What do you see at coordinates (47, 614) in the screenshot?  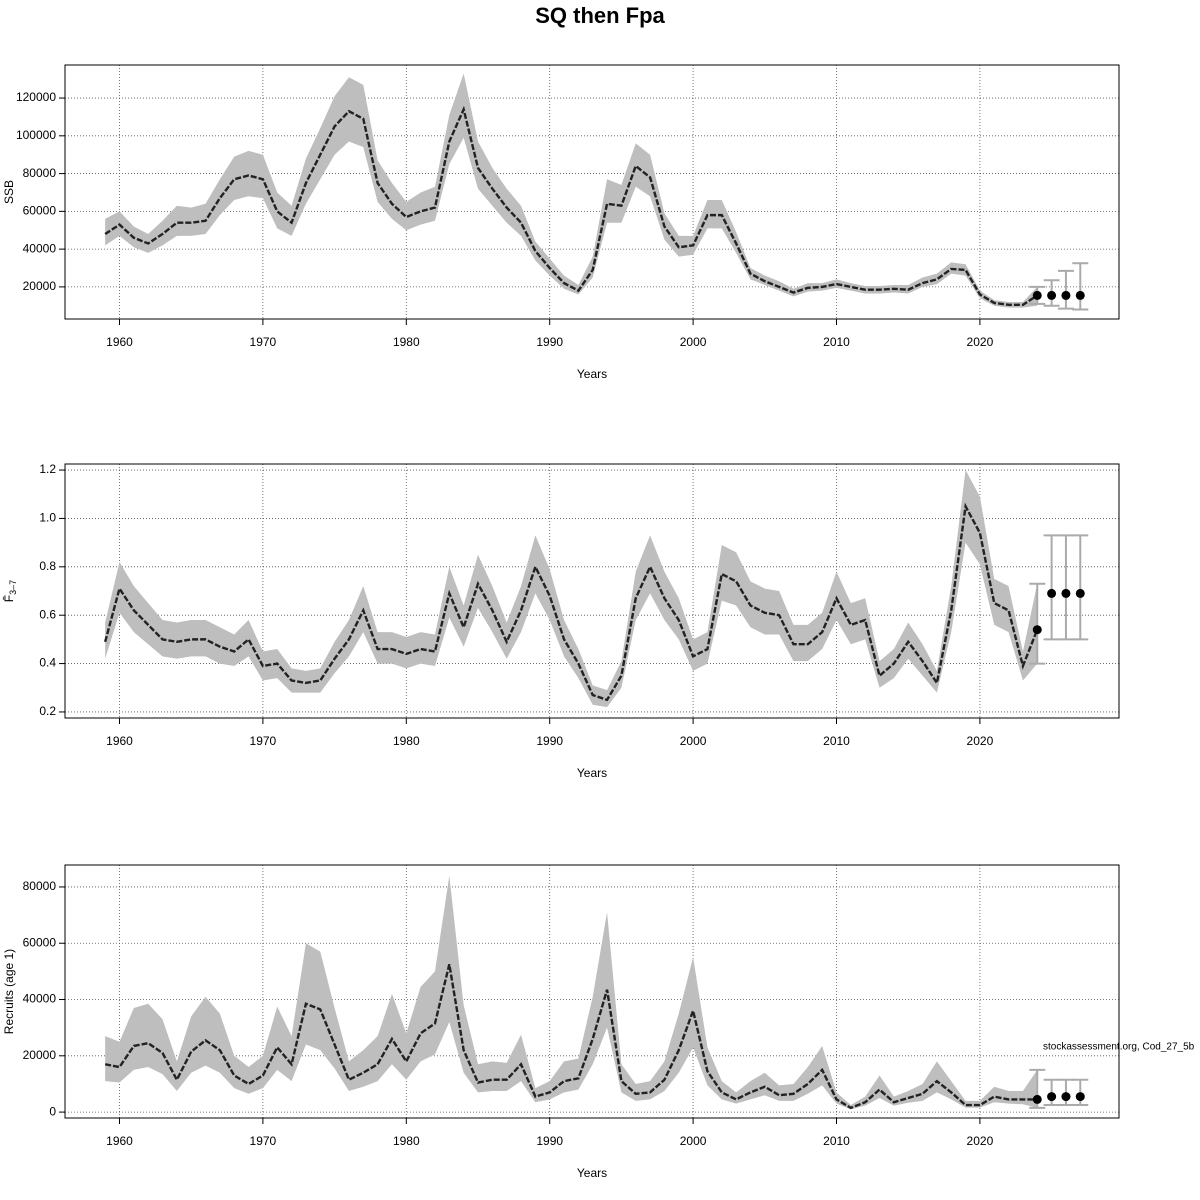 I see `y-tick-label: 0.6` at bounding box center [47, 614].